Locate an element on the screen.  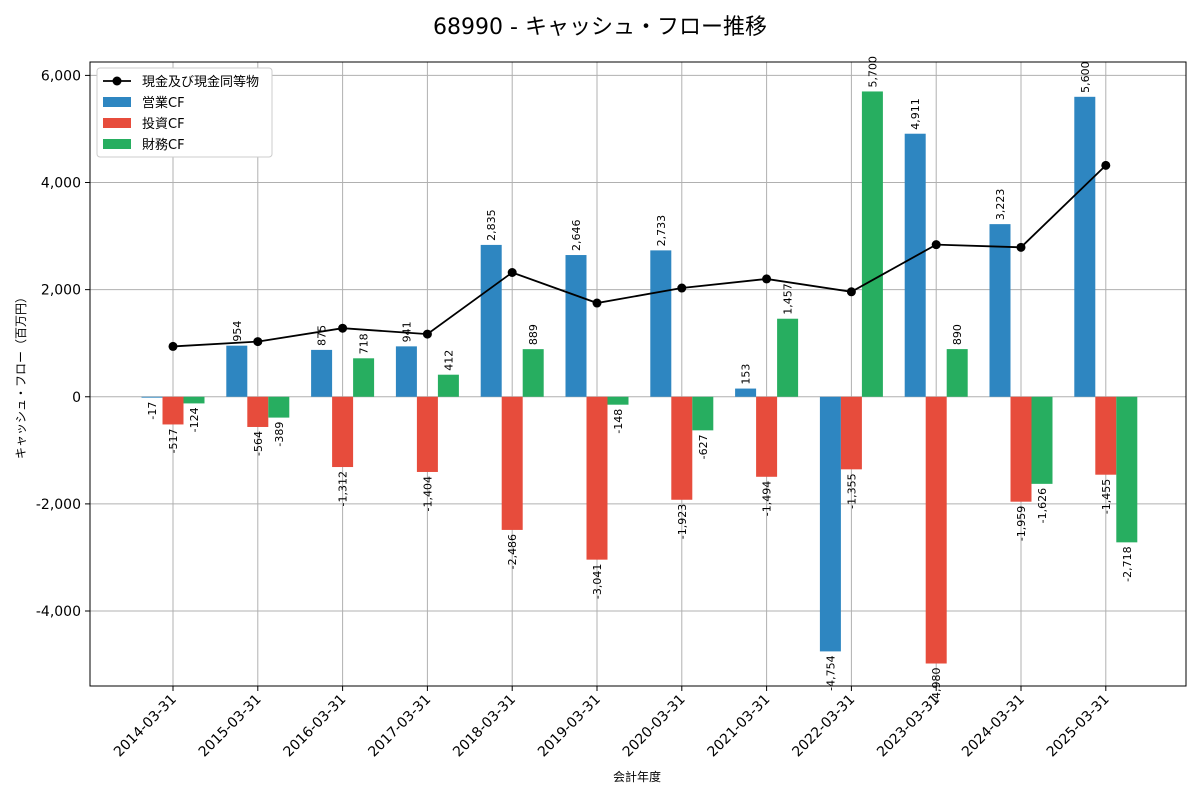
bar-value-label: -2,486 is located at coordinates (512, 551).